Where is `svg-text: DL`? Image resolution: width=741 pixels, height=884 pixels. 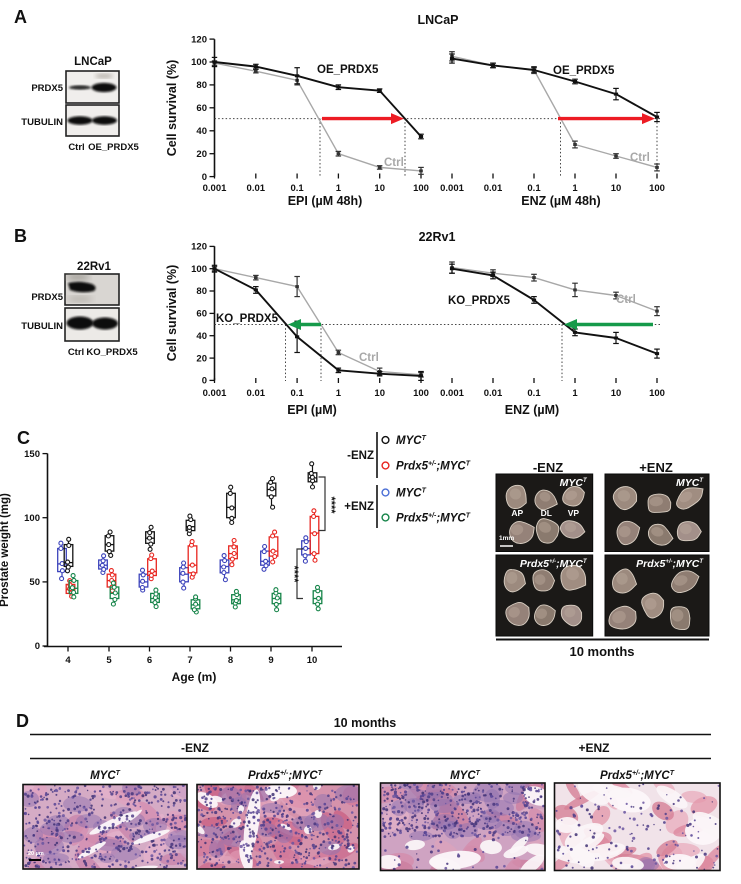 svg-text: DL is located at coordinates (546, 513).